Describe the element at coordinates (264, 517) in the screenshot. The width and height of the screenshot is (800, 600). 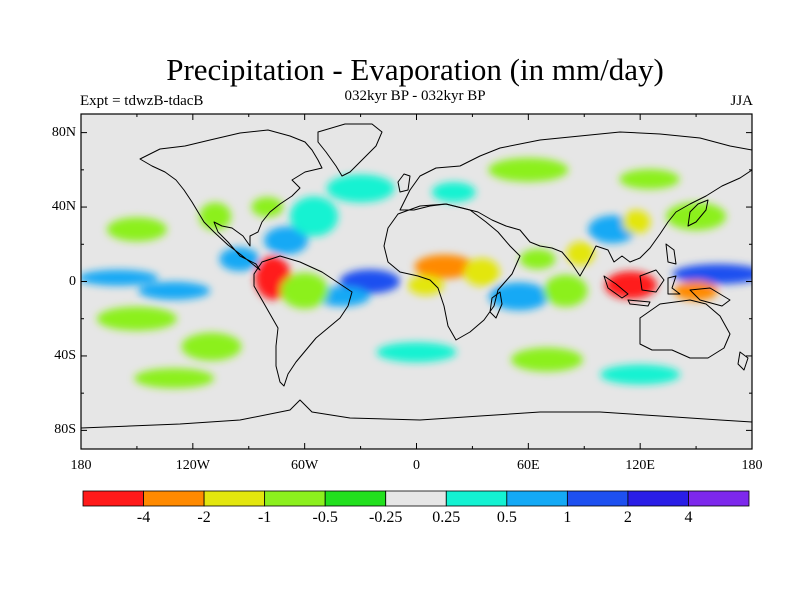
I see `colorbar-label: -1` at that location.